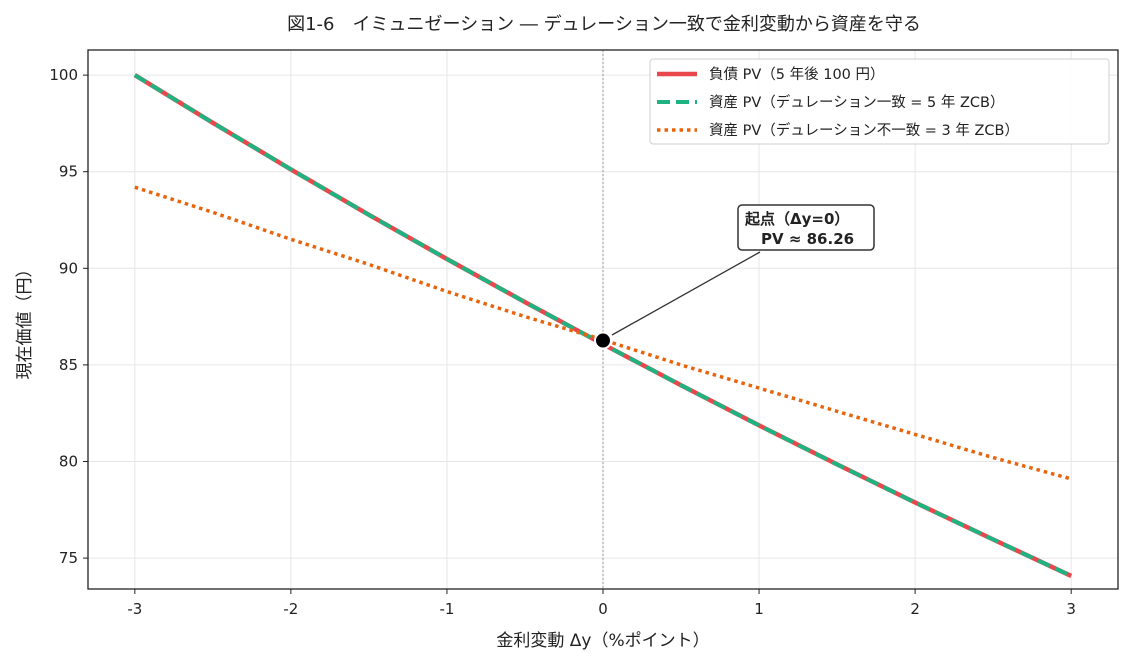 This screenshot has width=1132, height=668. I want to click on x-tick-label: -3, so click(134, 609).